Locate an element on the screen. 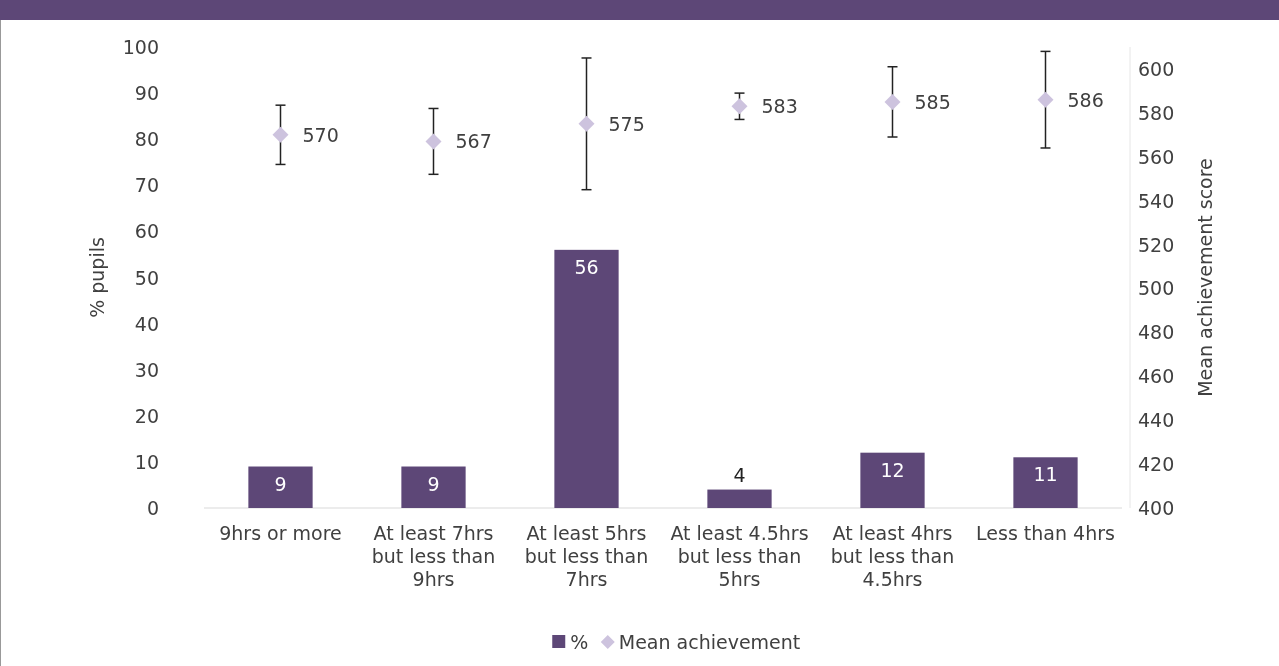 The width and height of the screenshot is (1279, 666). data-label: 4 is located at coordinates (739, 474).